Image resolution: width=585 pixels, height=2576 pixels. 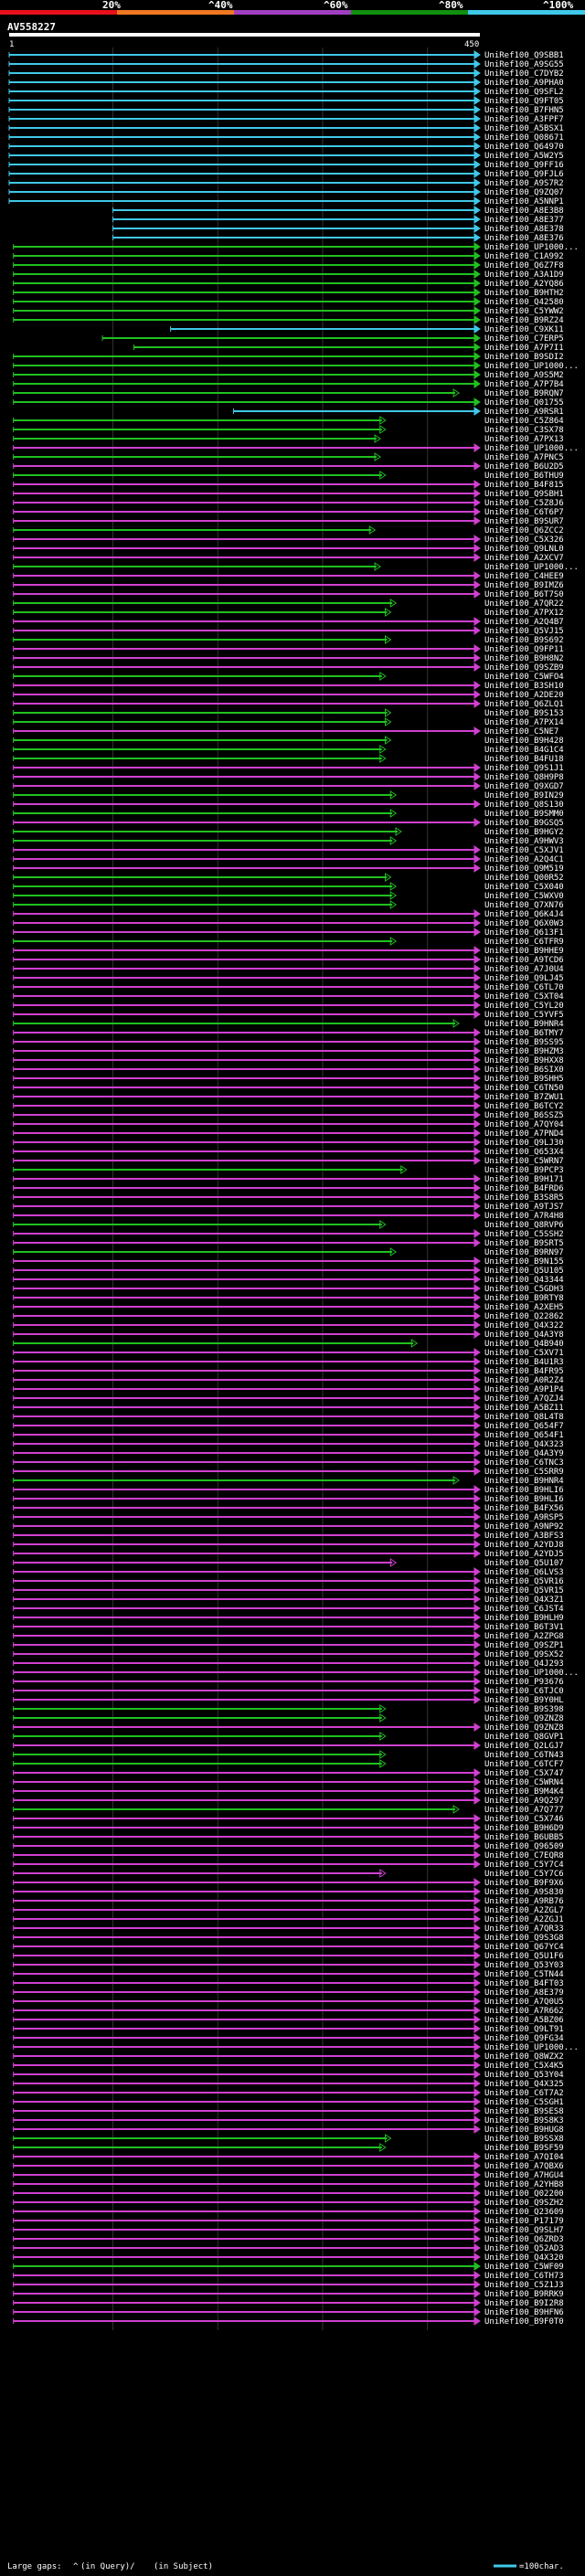 What do you see at coordinates (524, 1124) in the screenshot?
I see `hit-id-label: UniRef100_A7QY04` at bounding box center [524, 1124].